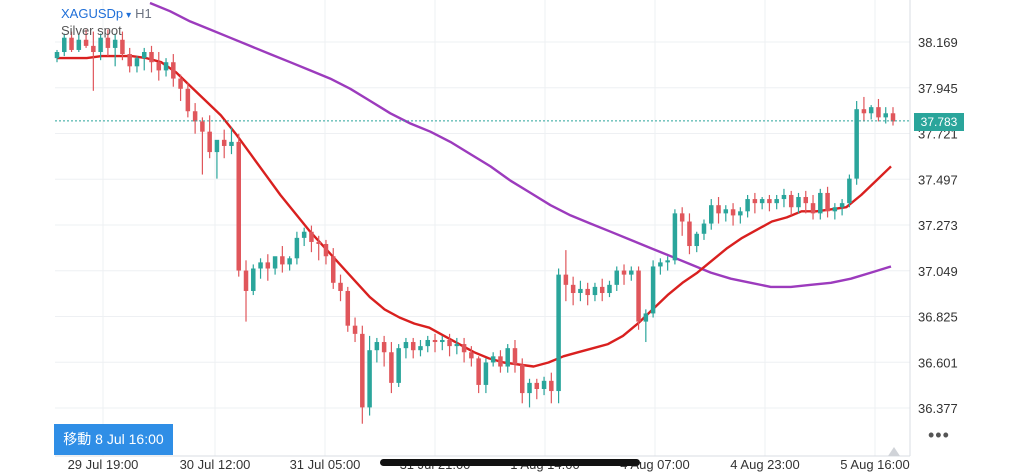 The width and height of the screenshot is (1024, 473). Describe the element at coordinates (91, 30) in the screenshot. I see `symbol-description: Silver spot` at that location.